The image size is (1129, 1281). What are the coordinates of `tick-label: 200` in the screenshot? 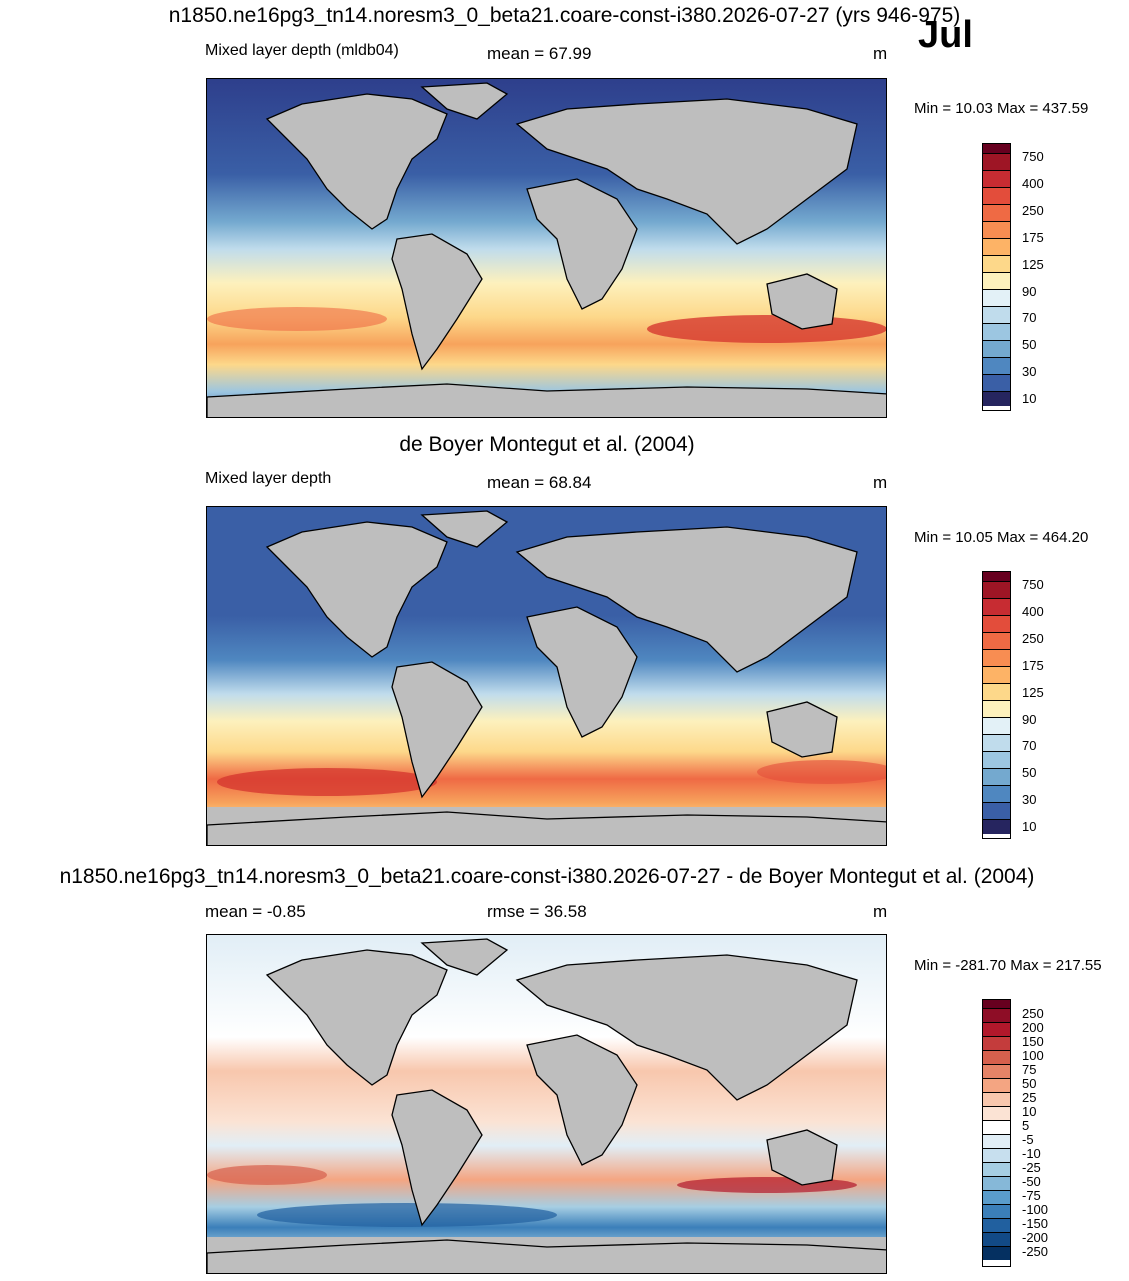 It's located at (1033, 1027).